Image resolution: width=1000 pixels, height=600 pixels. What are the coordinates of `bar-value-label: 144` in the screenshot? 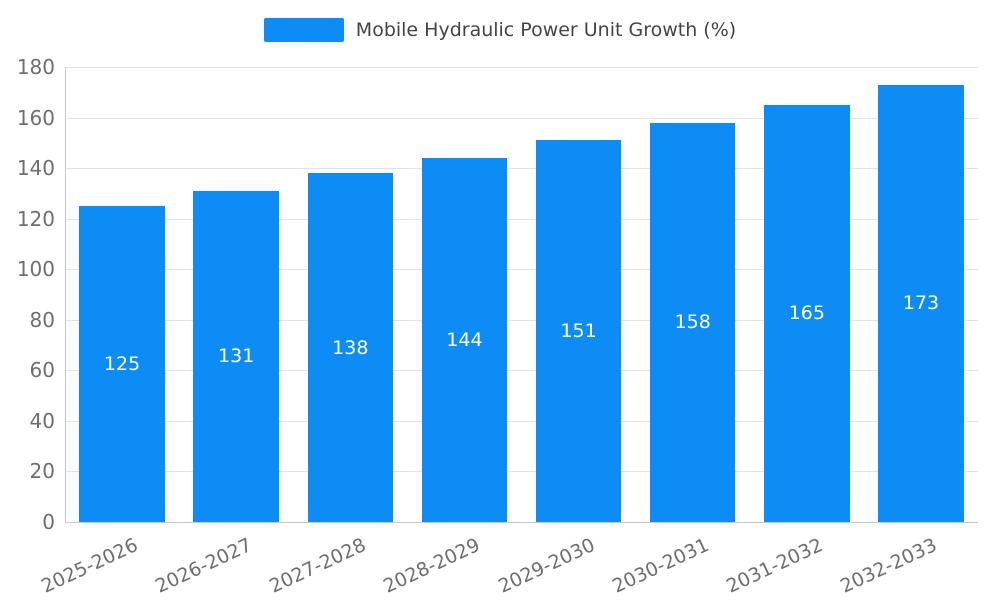 It's located at (464, 340).